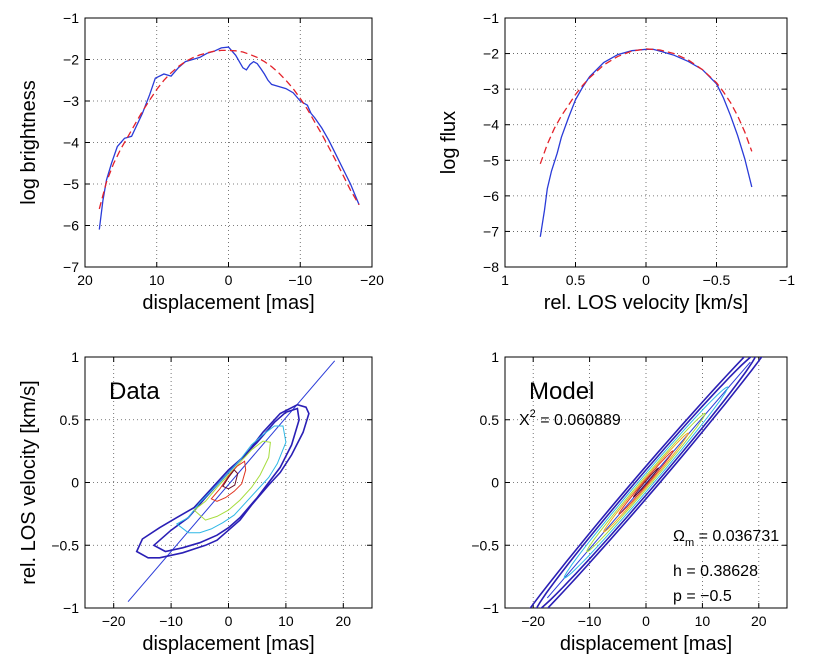  I want to click on panel-title: Data, so click(134, 391).